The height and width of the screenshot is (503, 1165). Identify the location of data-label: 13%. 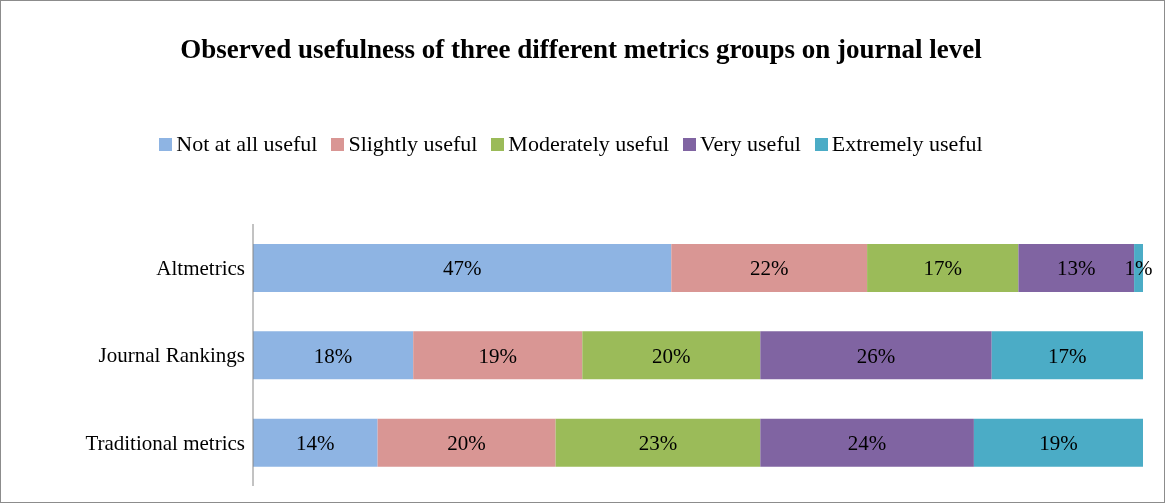
(1076, 268).